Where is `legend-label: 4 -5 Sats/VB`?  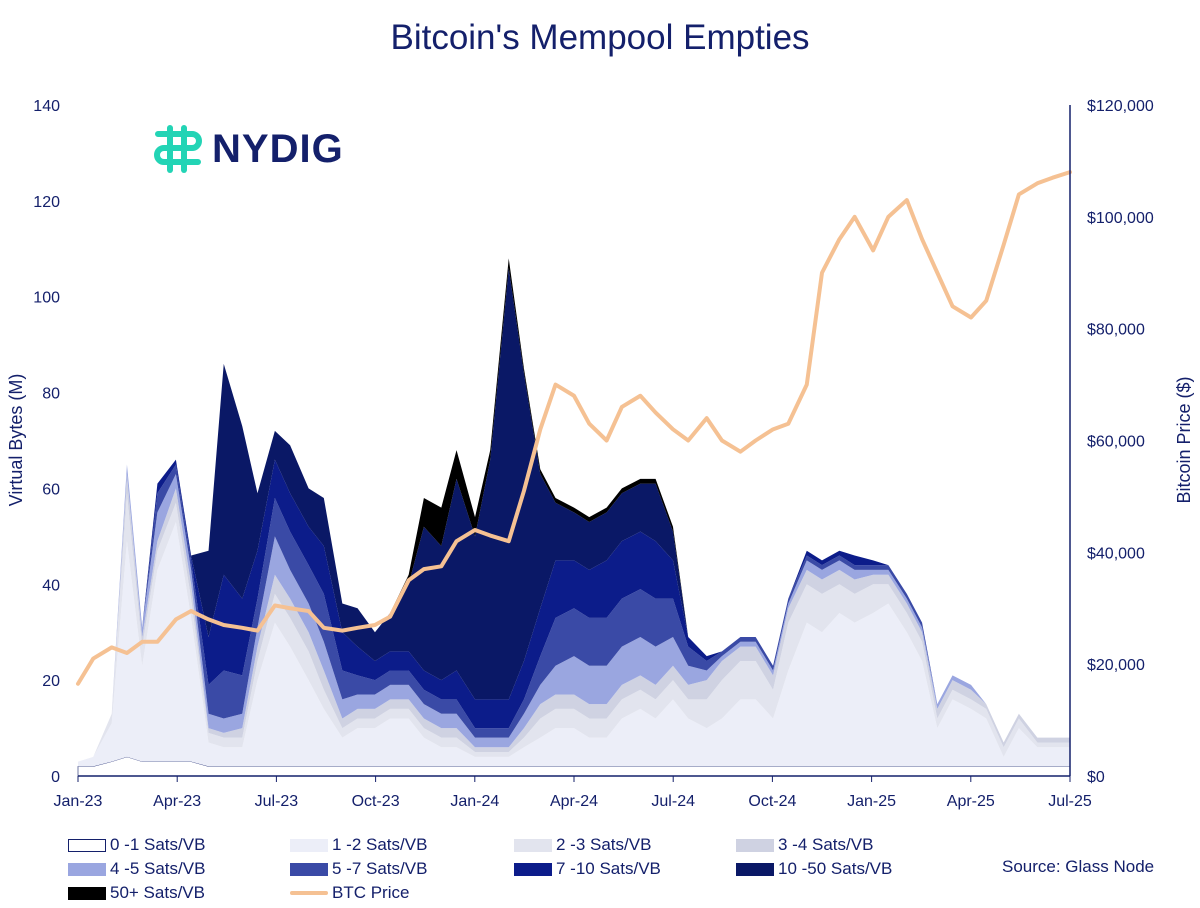 legend-label: 4 -5 Sats/VB is located at coordinates (158, 868).